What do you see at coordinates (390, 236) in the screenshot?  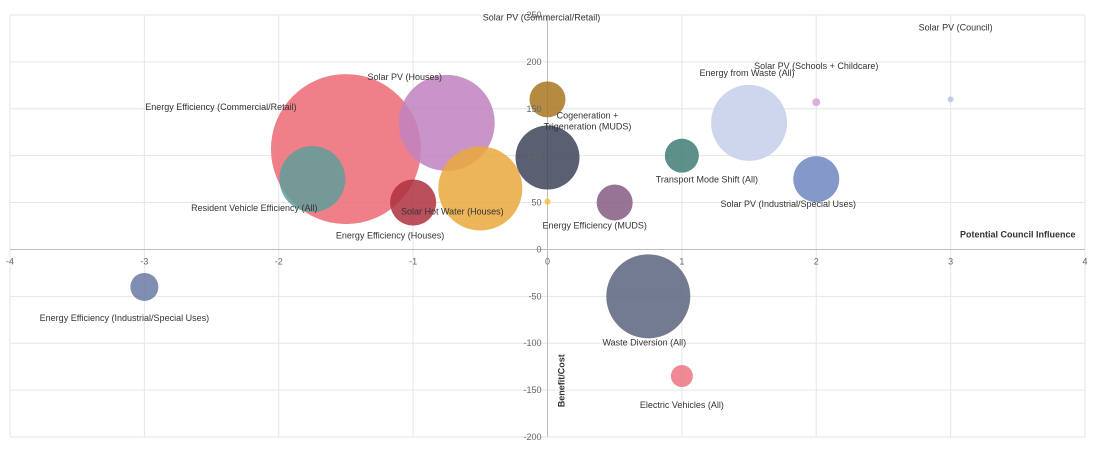 I see `bubble-label: Energy Efficiency (Houses)` at bounding box center [390, 236].